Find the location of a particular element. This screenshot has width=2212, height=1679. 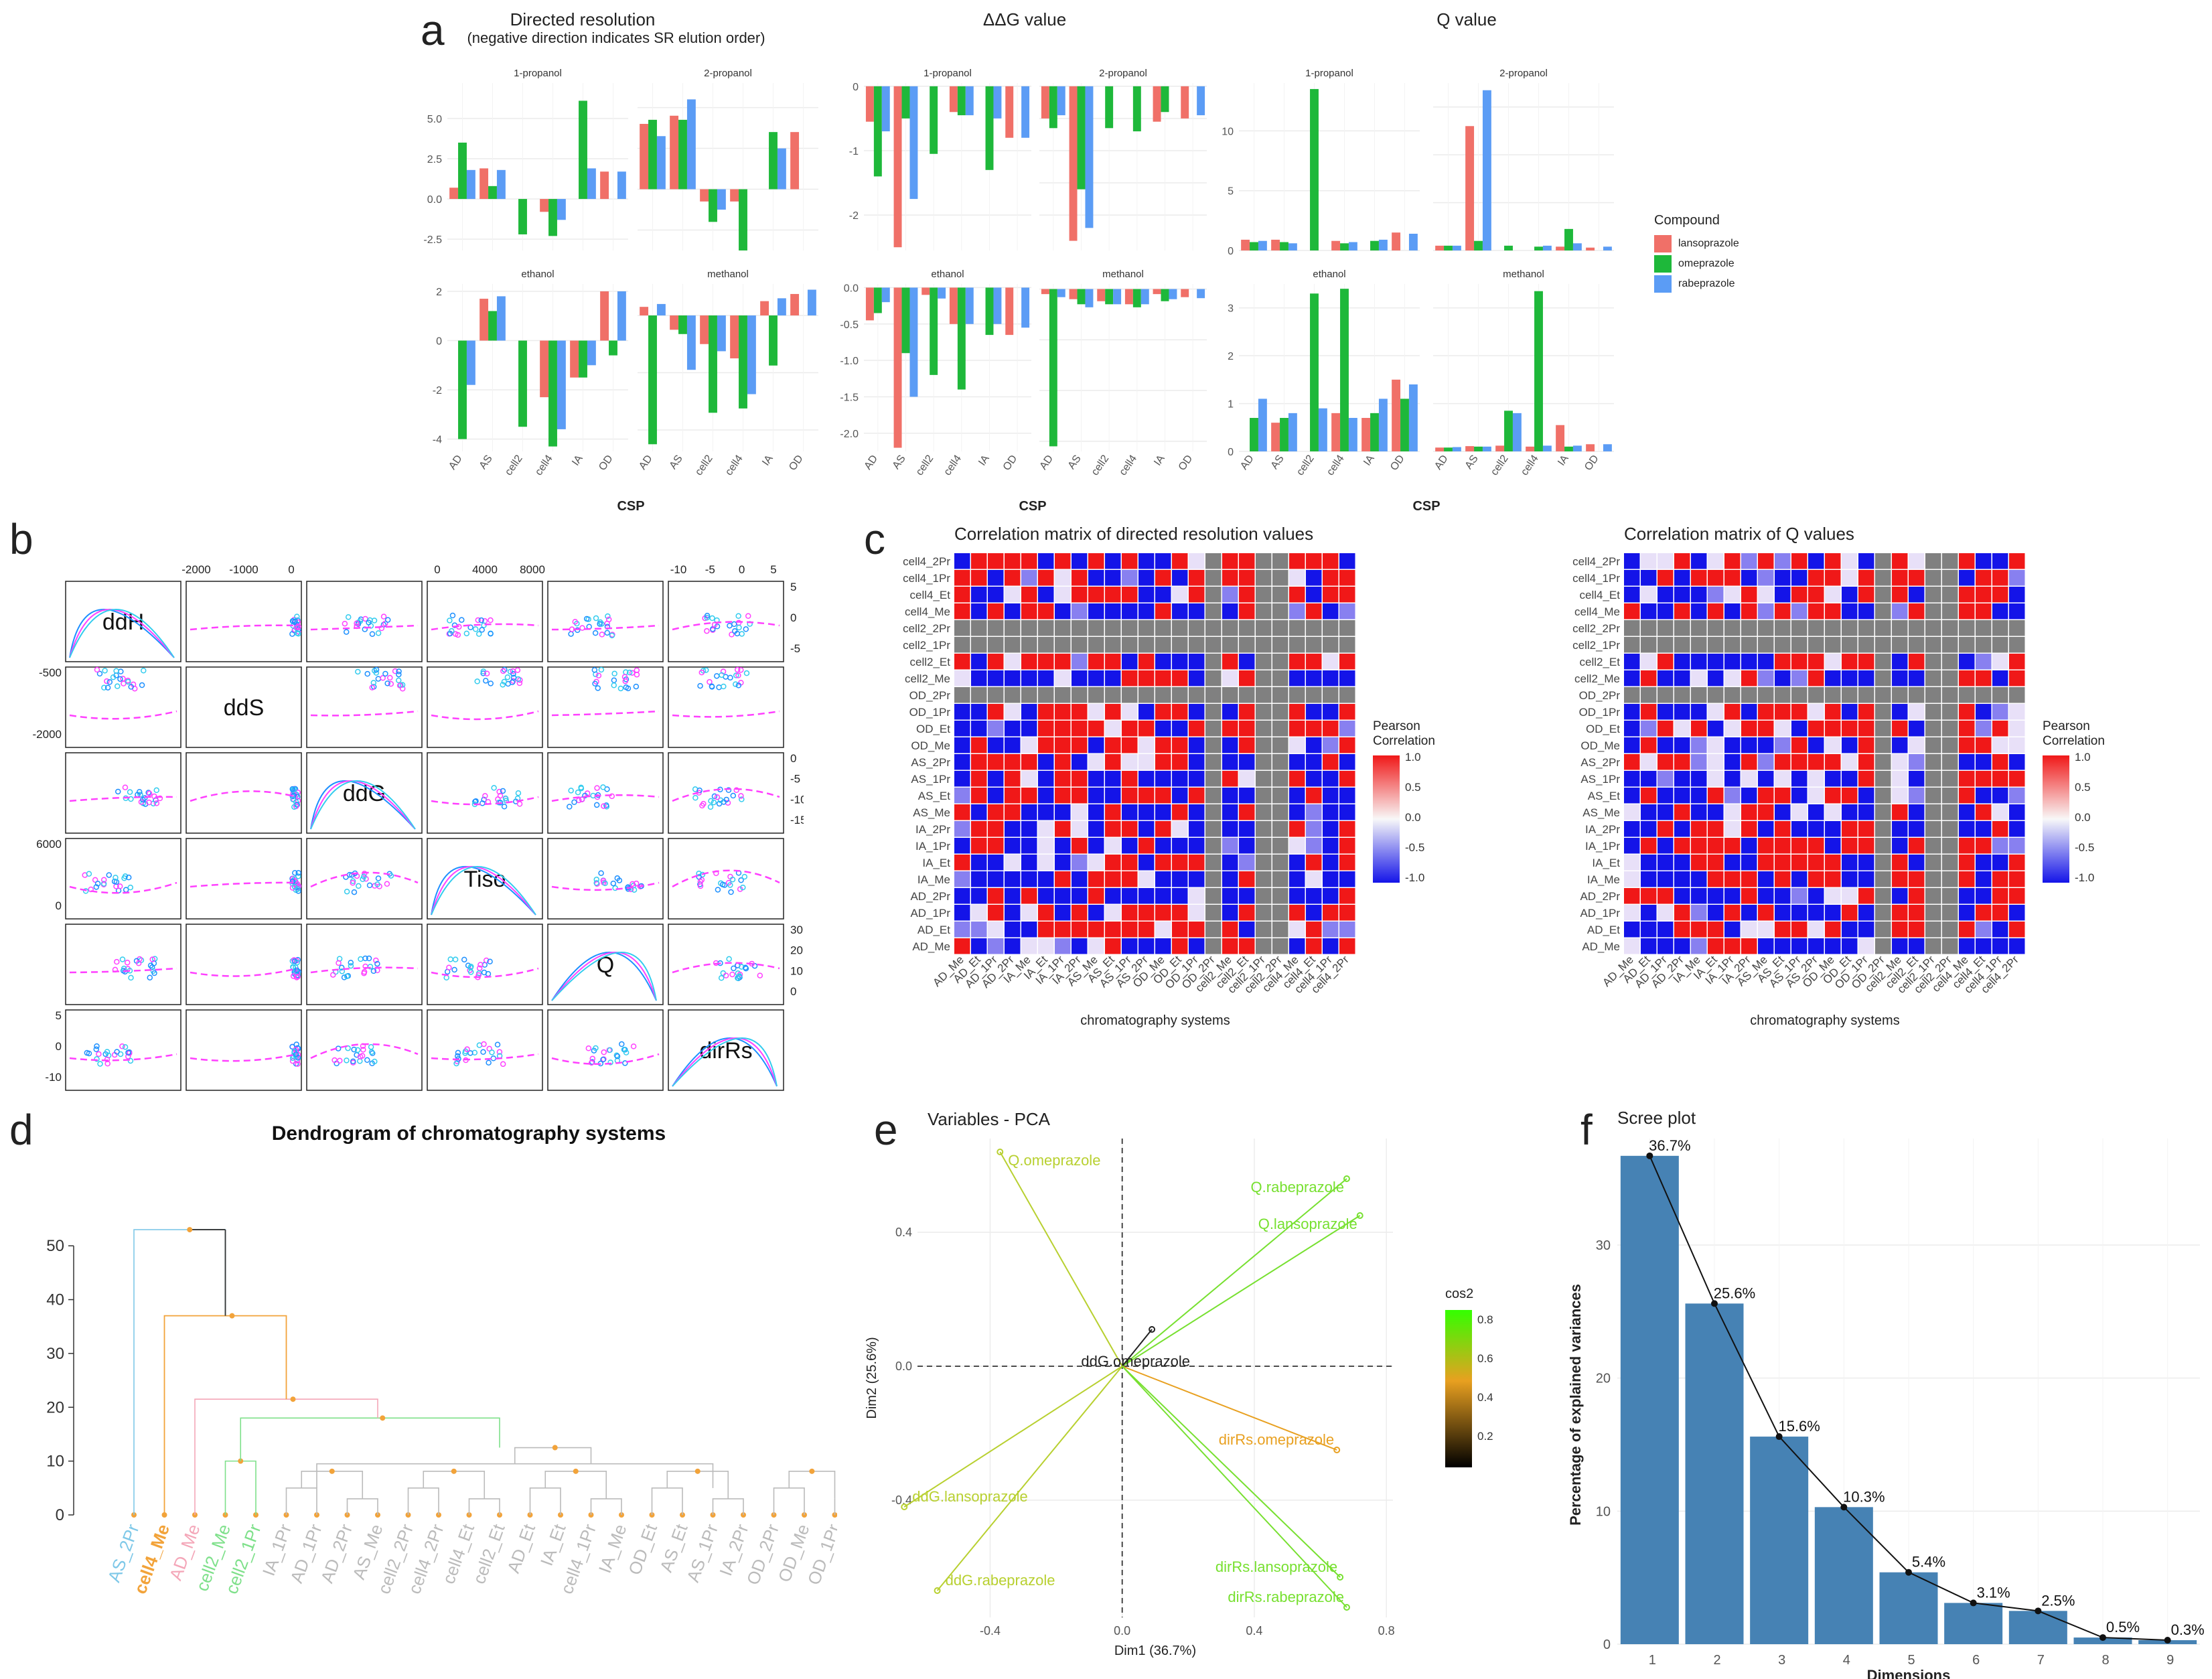

arrow-head is located at coordinates (1346, 1607).